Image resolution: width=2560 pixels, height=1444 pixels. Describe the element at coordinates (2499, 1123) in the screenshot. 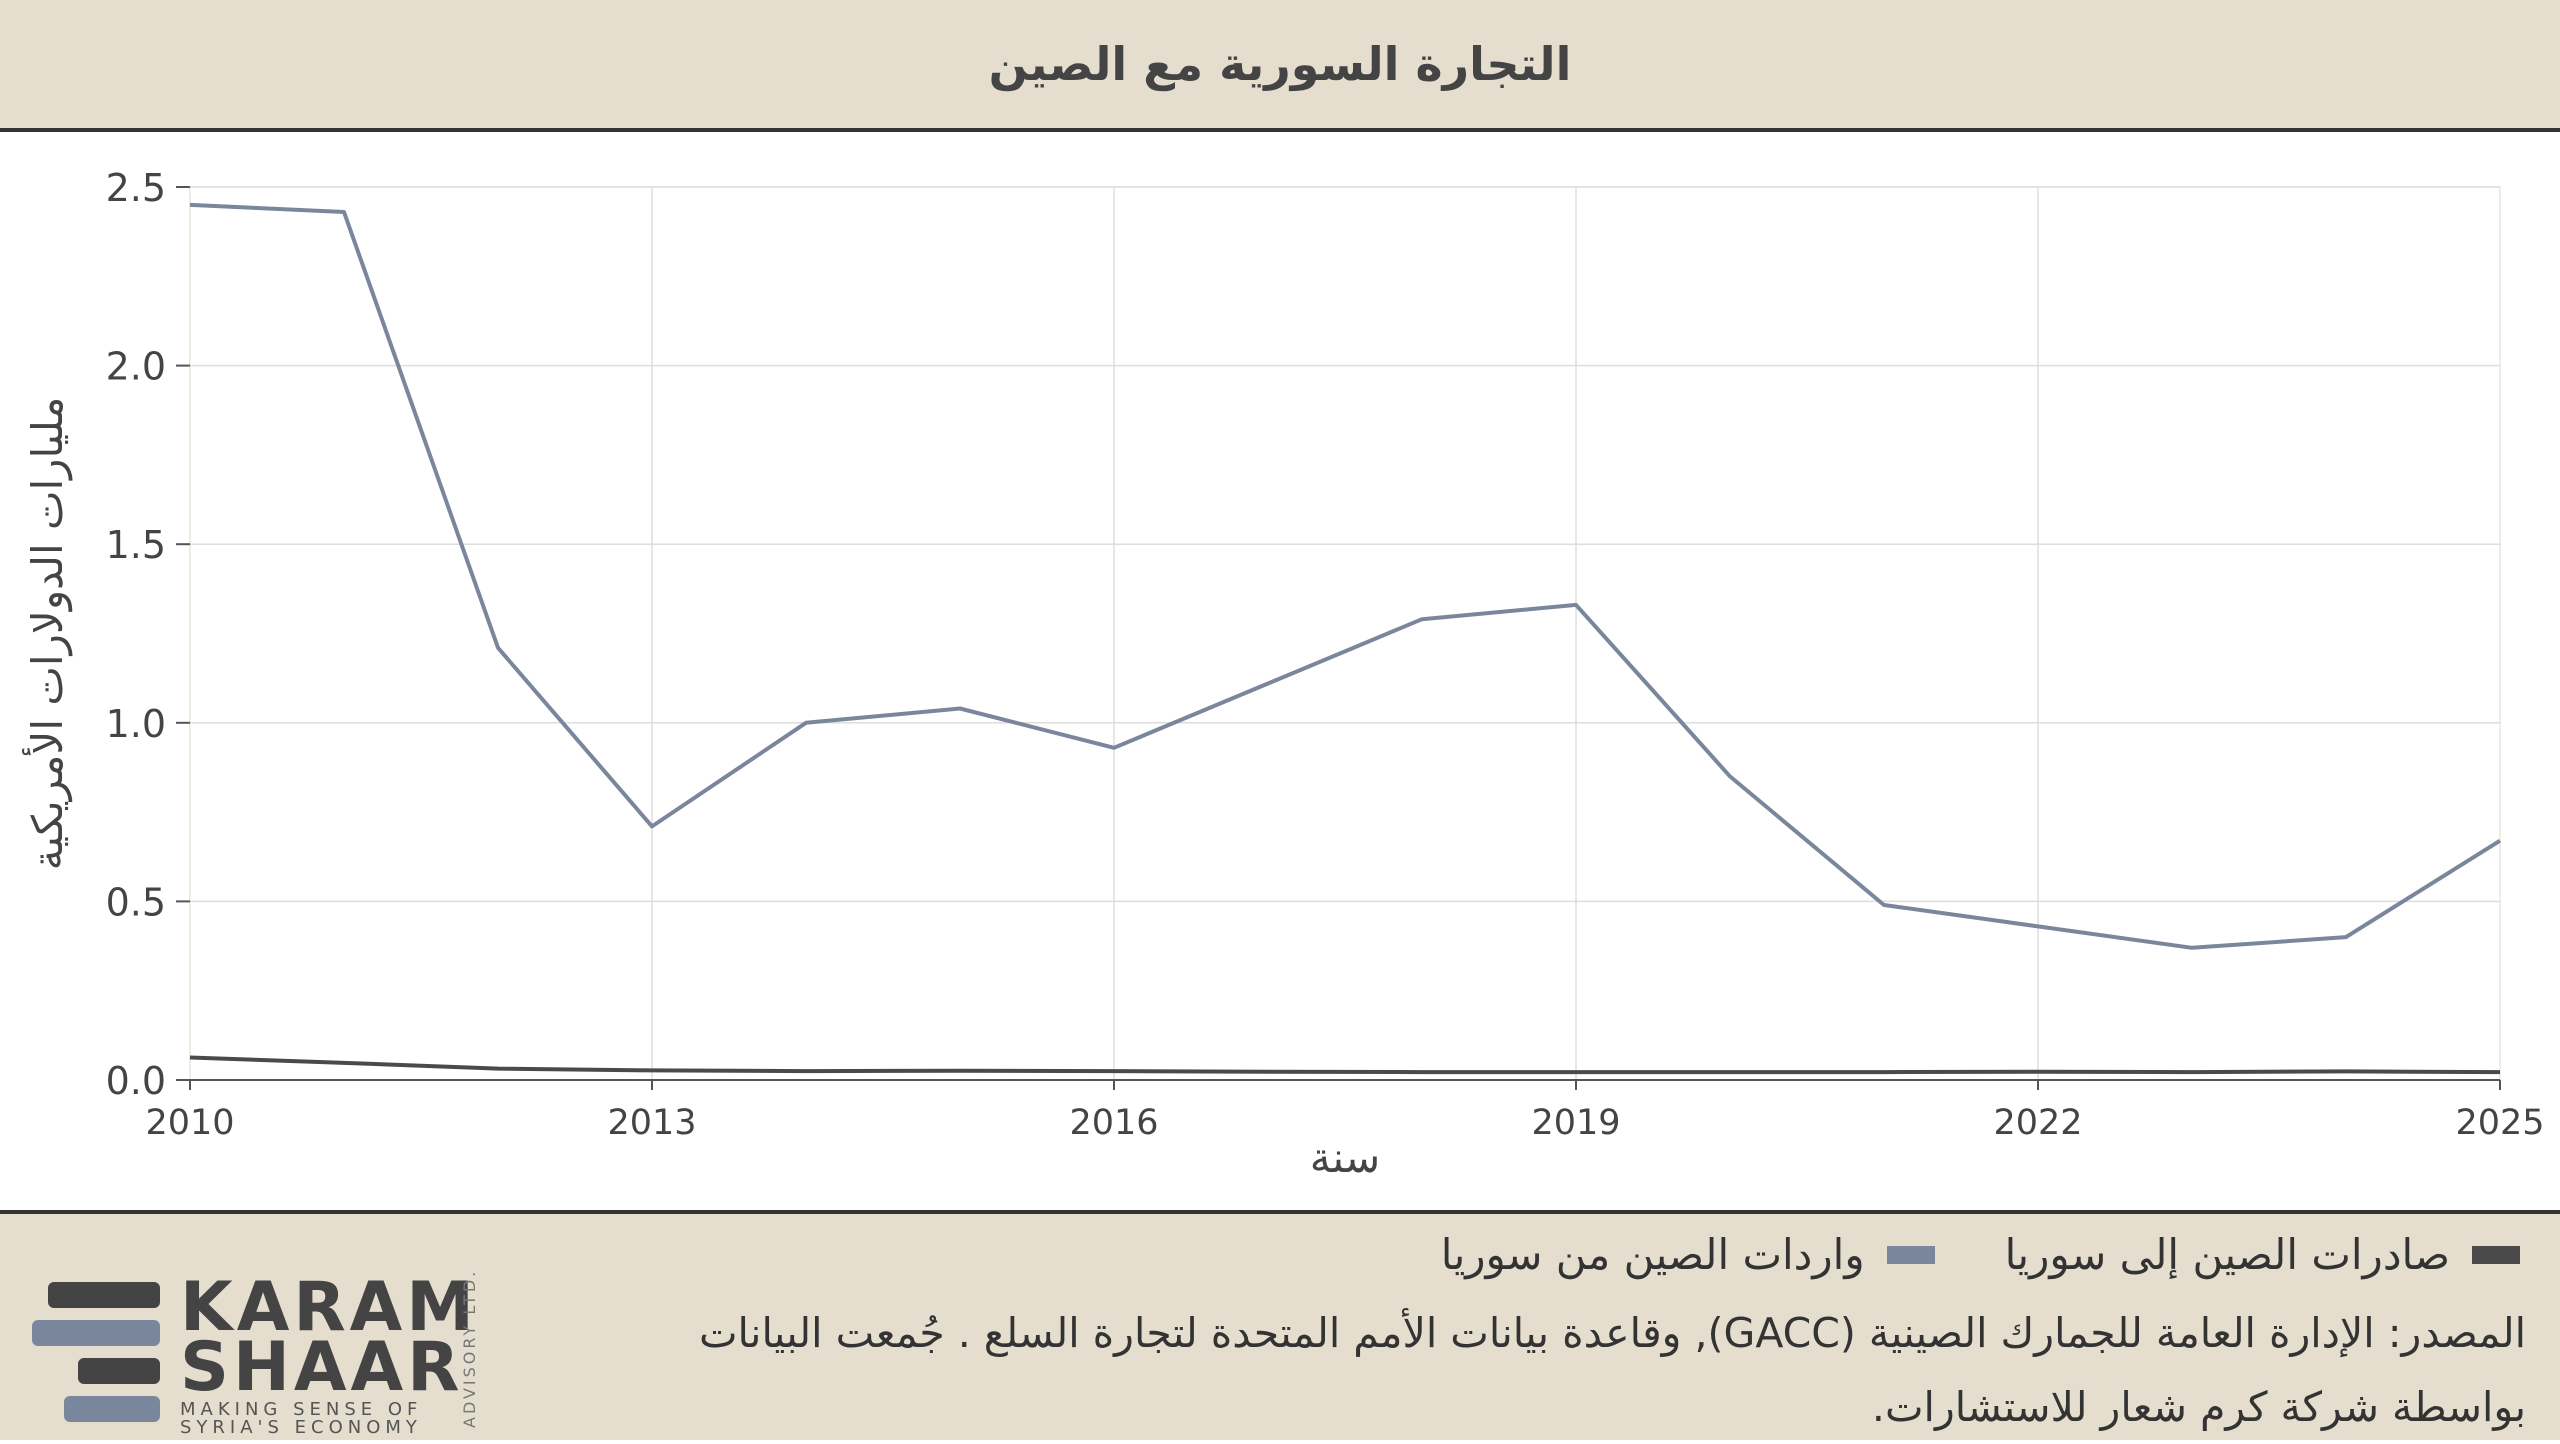

I see `x-tick-label: 2025` at that location.